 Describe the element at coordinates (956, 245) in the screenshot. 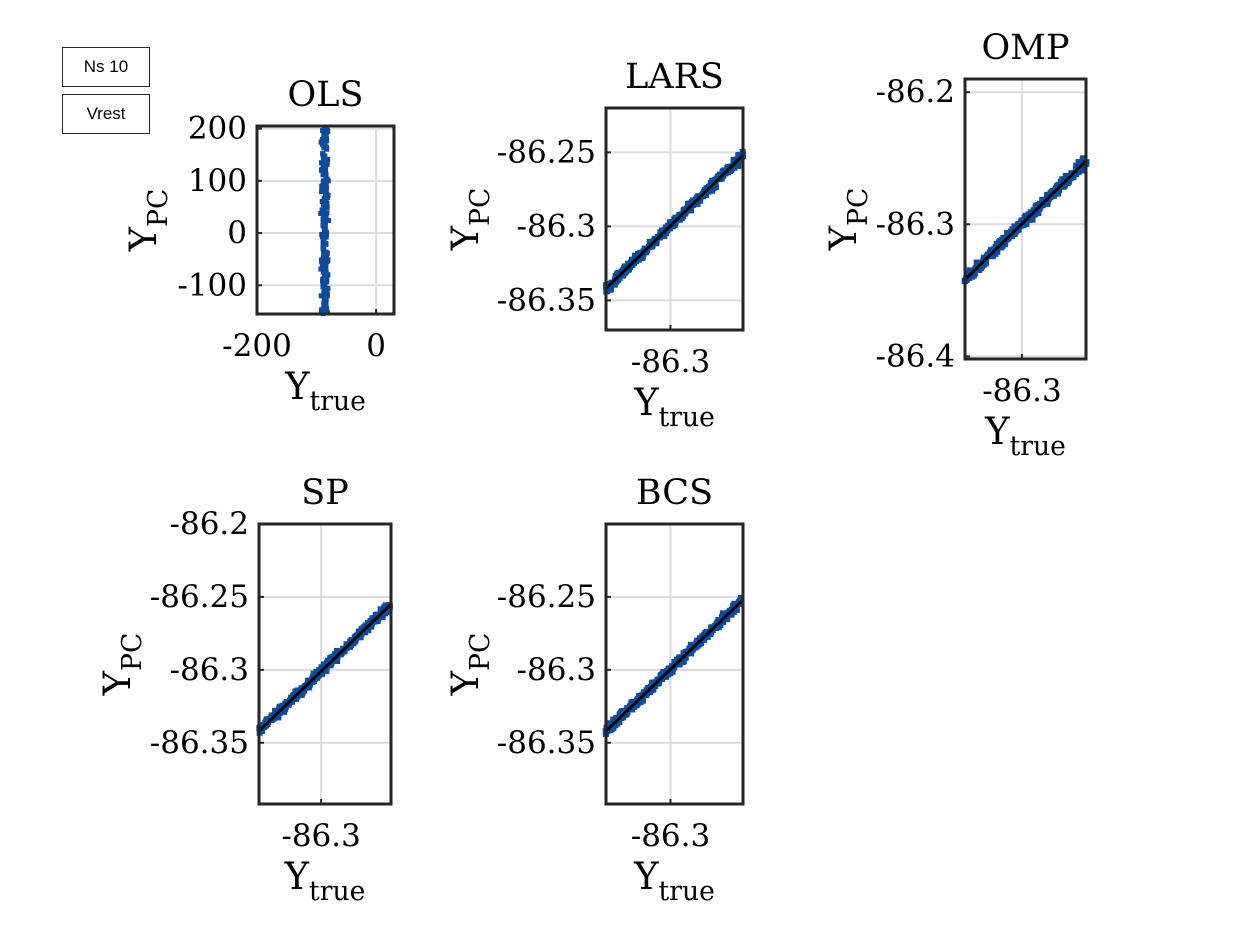

I see `panel-omp: -86.3 -86.4 -86.3 -86.2 OMP Ytrue YPC` at that location.